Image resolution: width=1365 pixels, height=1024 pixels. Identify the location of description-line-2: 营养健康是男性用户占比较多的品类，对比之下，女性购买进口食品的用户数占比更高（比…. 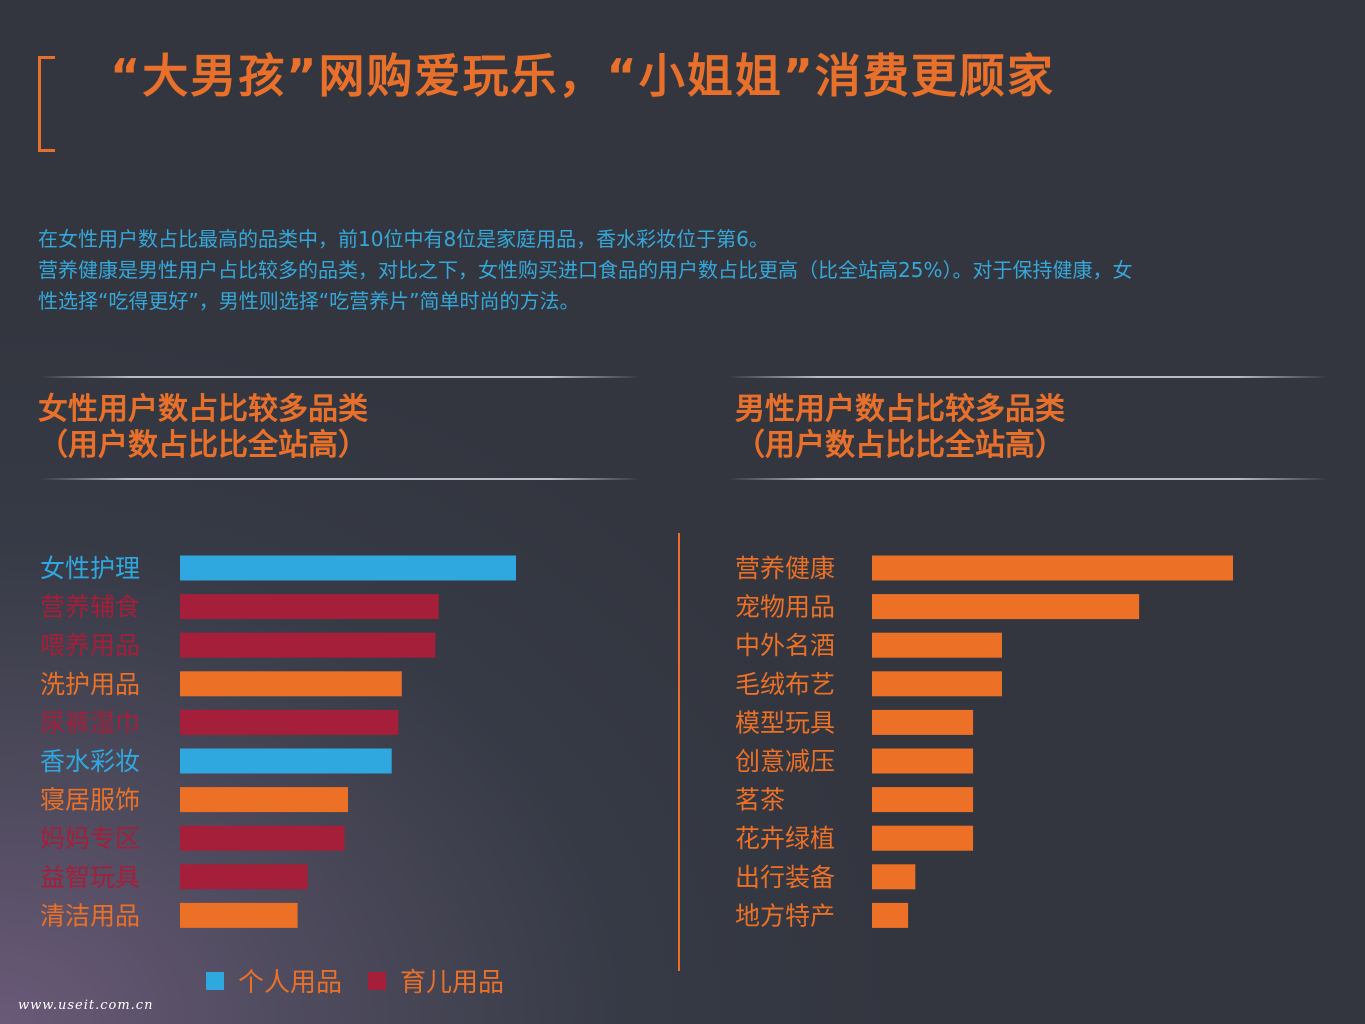
(585, 270).